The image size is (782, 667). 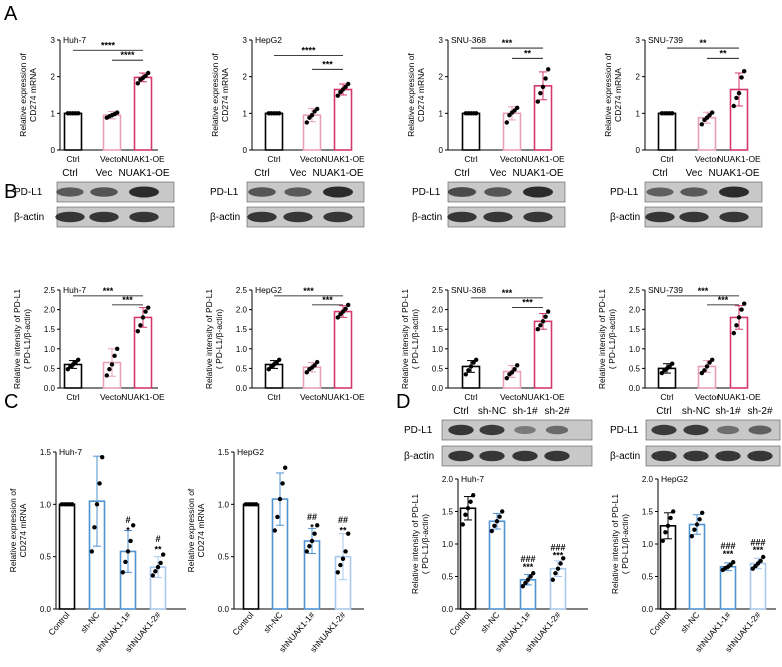 What do you see at coordinates (11, 14) in the screenshot?
I see `panel-label-a: A` at bounding box center [11, 14].